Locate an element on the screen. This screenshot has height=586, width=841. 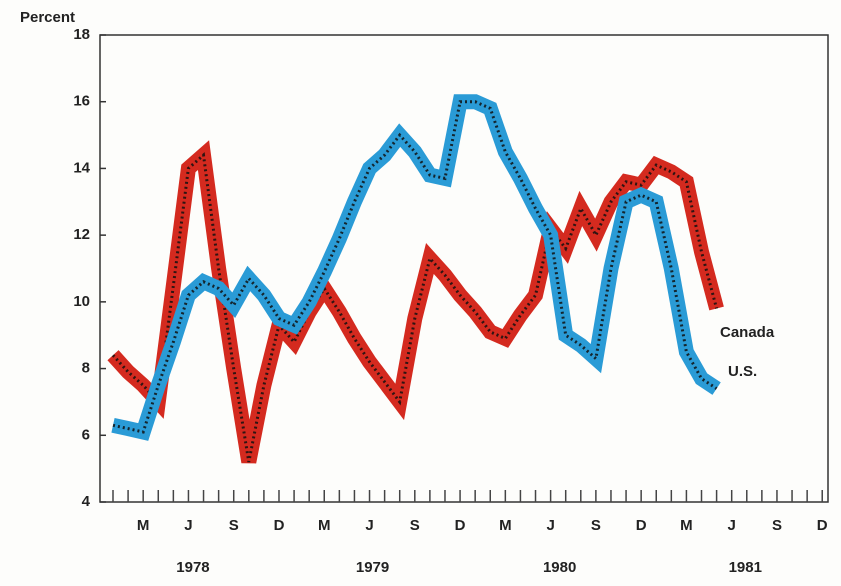
series-label: U.S. is located at coordinates (742, 371).